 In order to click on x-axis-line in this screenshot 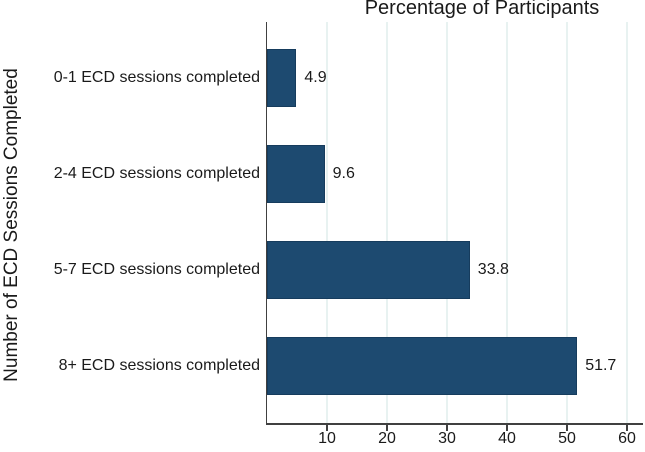, I will do `click(454, 424)`.